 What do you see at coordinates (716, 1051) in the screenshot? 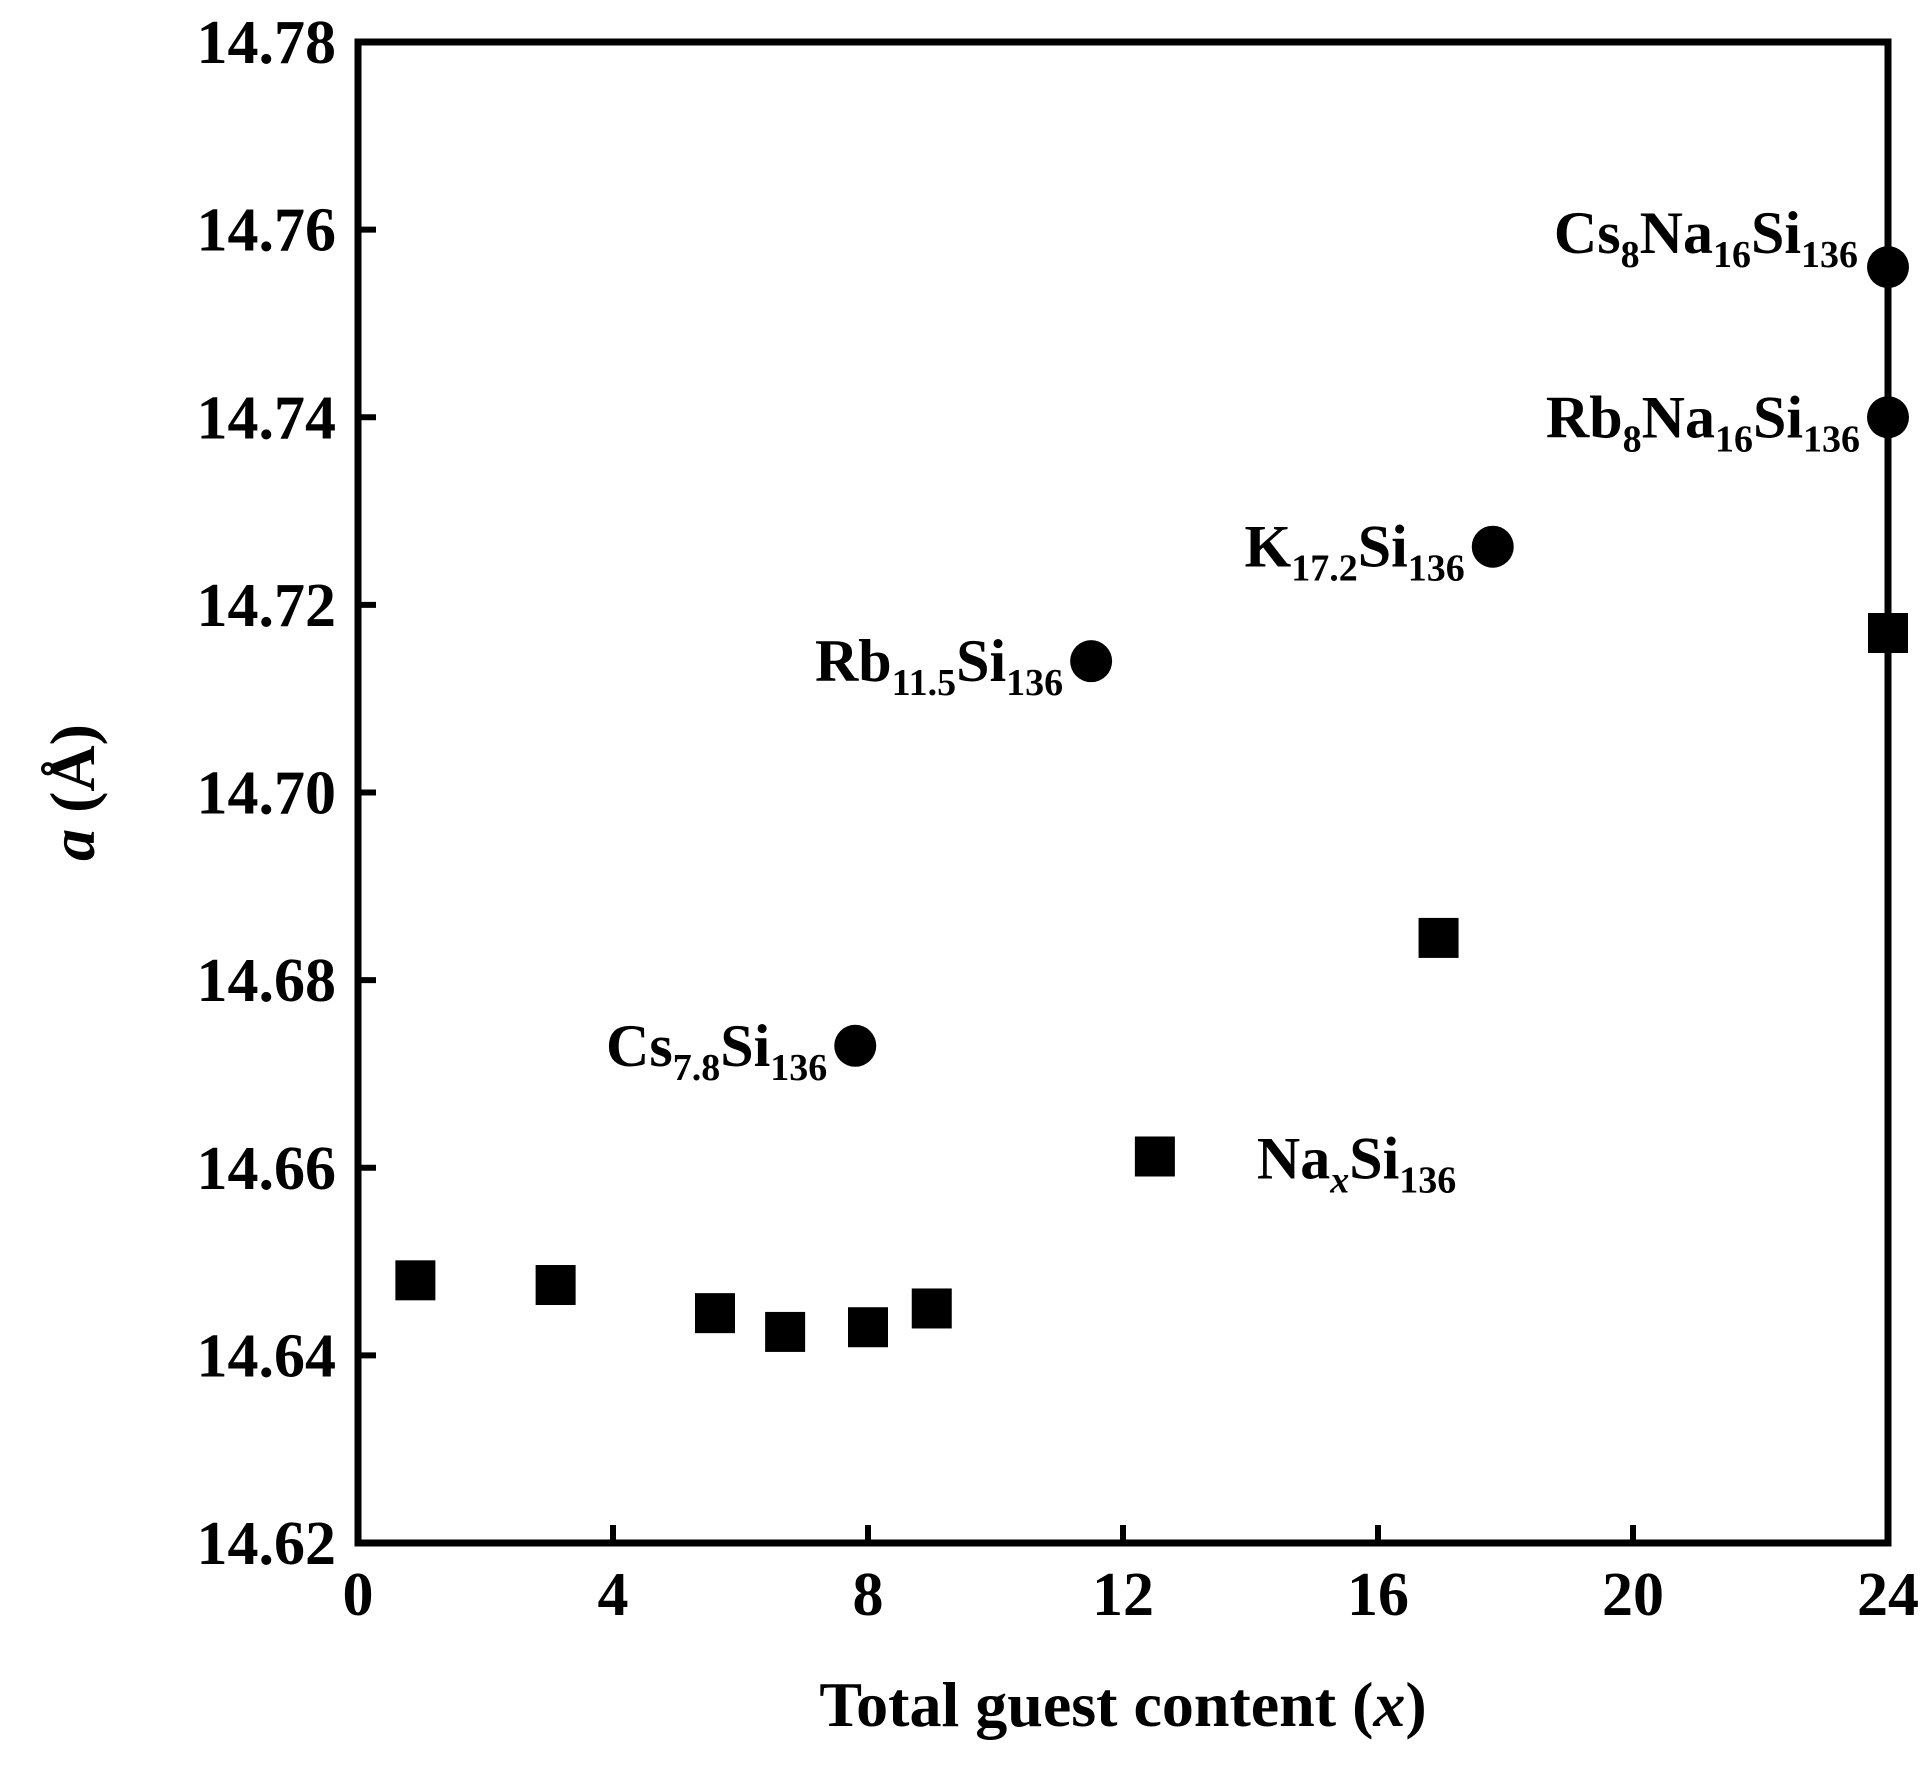
I see `formula-label: Cs7.8Si136` at bounding box center [716, 1051].